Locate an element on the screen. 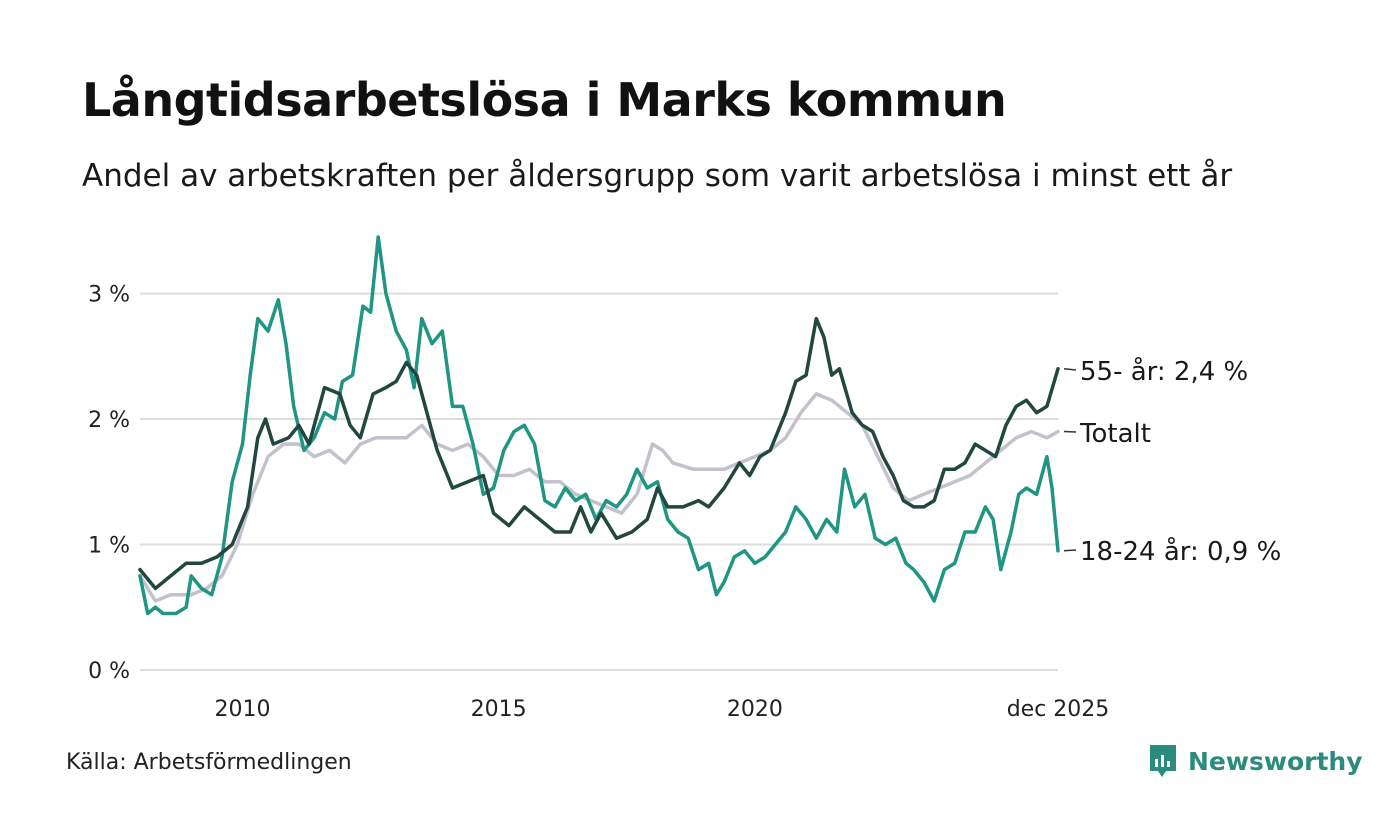  newsworthy-icon is located at coordinates (1163, 761).